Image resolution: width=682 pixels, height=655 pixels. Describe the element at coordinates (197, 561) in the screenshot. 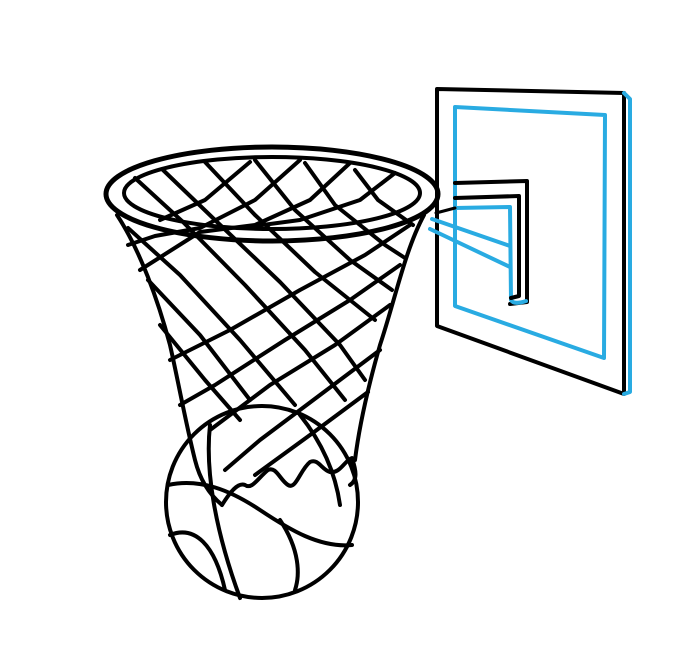

I see `ball-seam-left-curve` at that location.